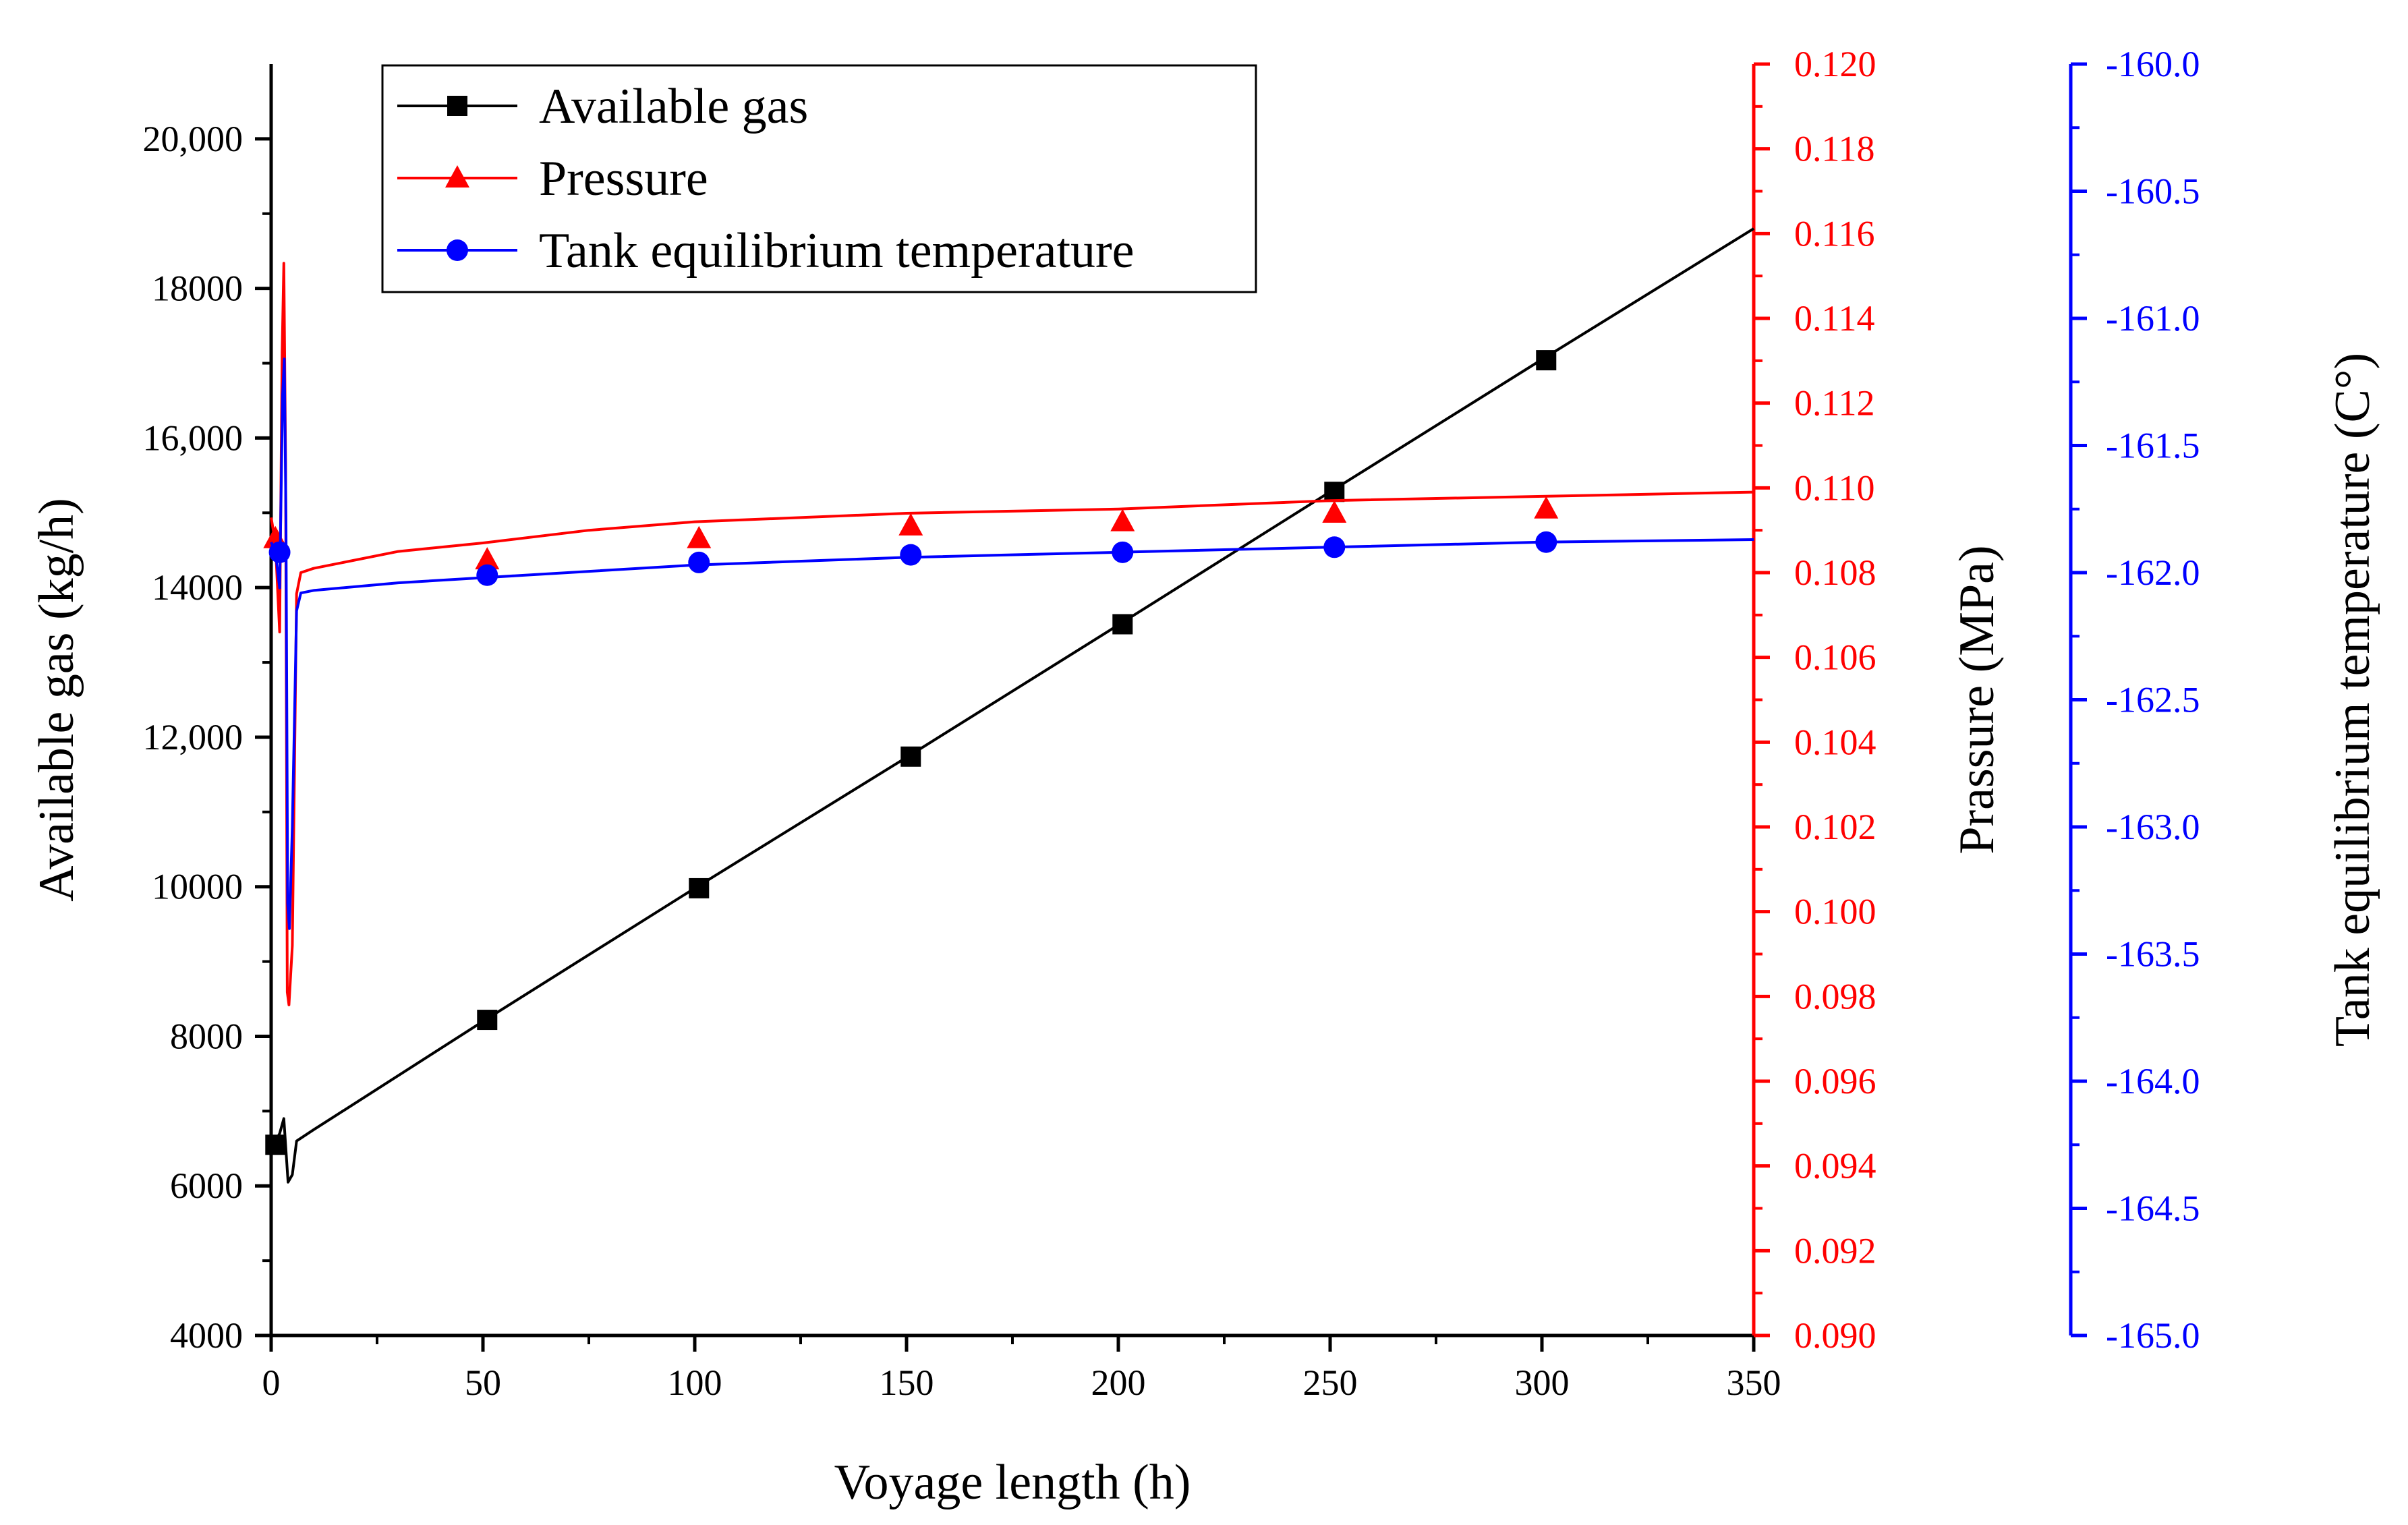 The image size is (2408, 1525). Describe the element at coordinates (673, 106) in the screenshot. I see `legend-label-available-gas: Available gas` at that location.